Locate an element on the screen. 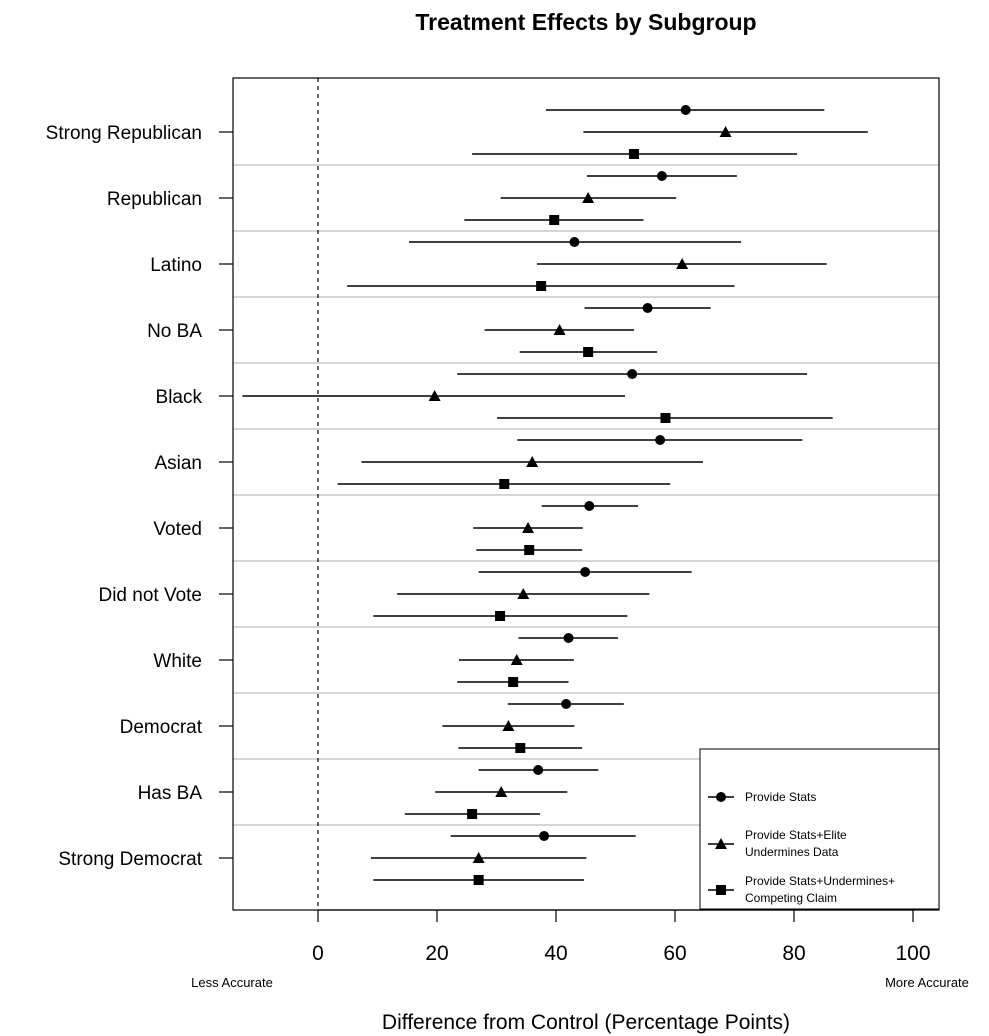 The height and width of the screenshot is (1036, 989). legend-label: Competing Claim is located at coordinates (791, 898).